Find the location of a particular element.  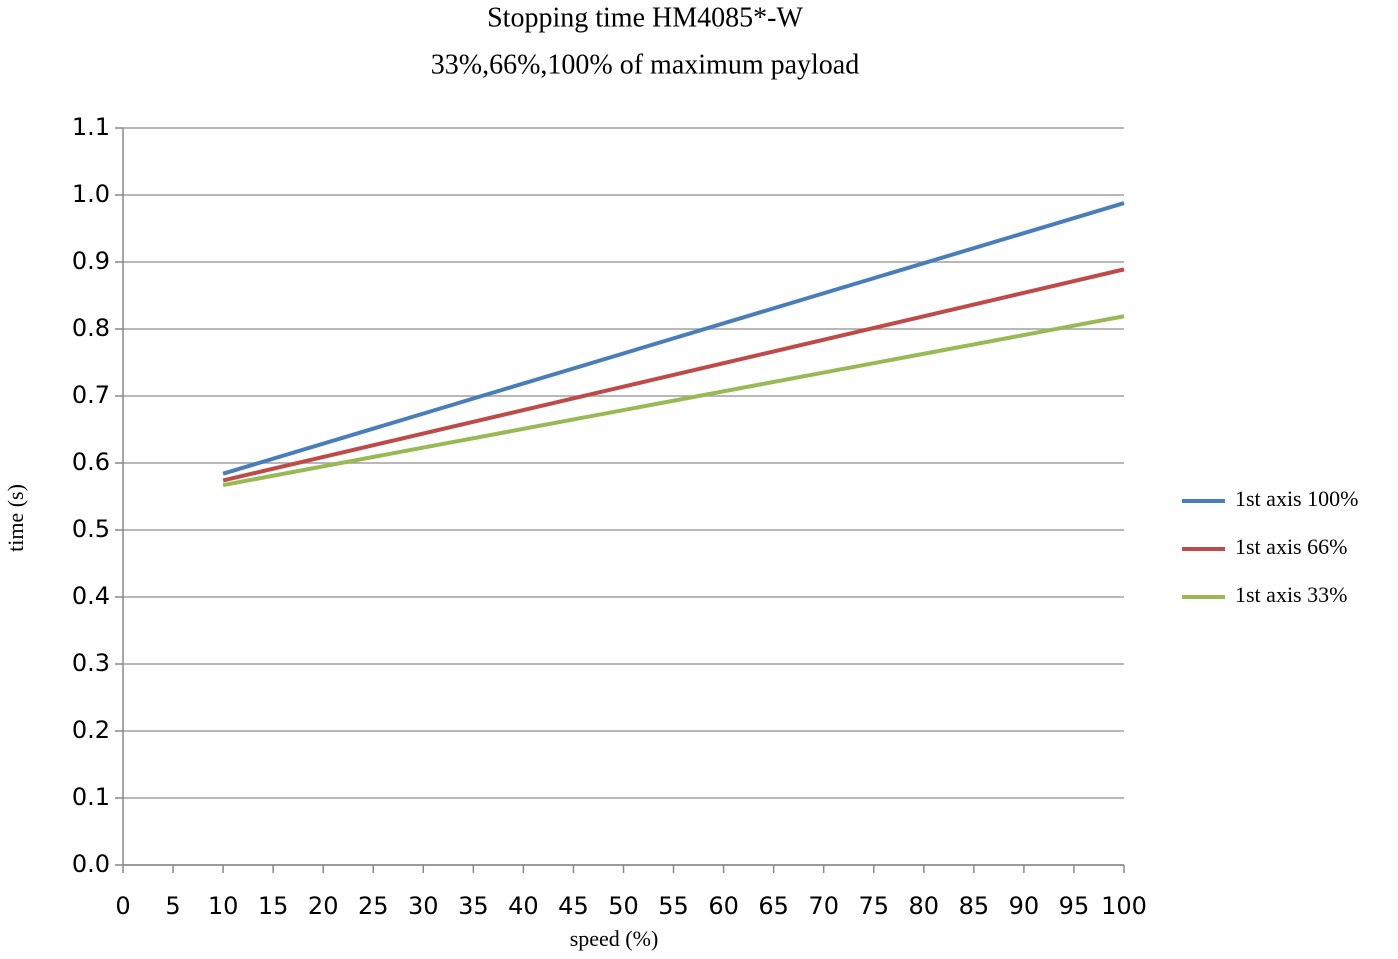

y-axis-label: time (s) is located at coordinates (15, 518).